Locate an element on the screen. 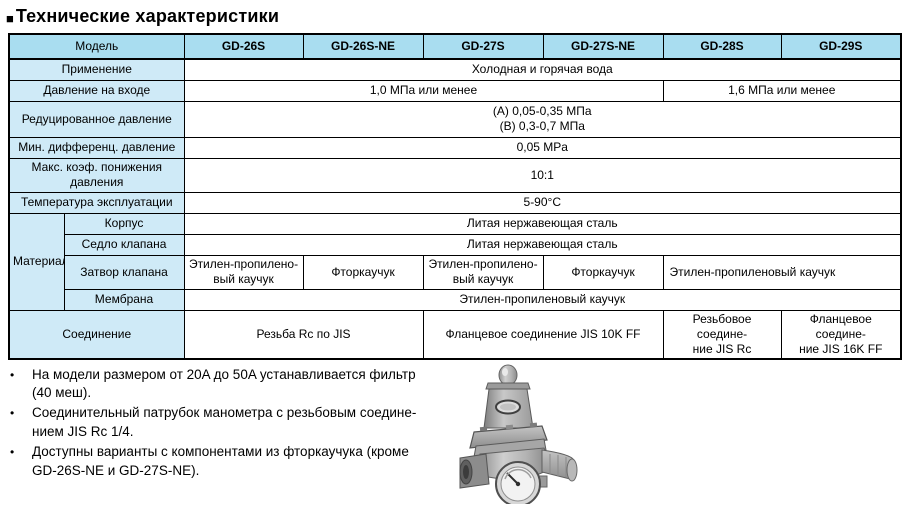 The width and height of the screenshot is (908, 509). pressure-reducing-valve-photo is located at coordinates (558, 436).